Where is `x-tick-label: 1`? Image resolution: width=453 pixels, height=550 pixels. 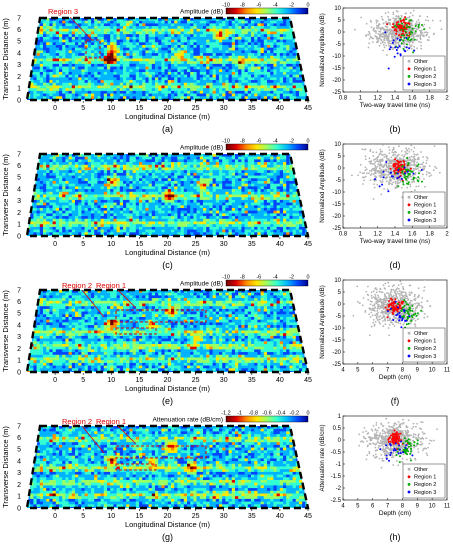
x-tick-label: 1 is located at coordinates (361, 99).